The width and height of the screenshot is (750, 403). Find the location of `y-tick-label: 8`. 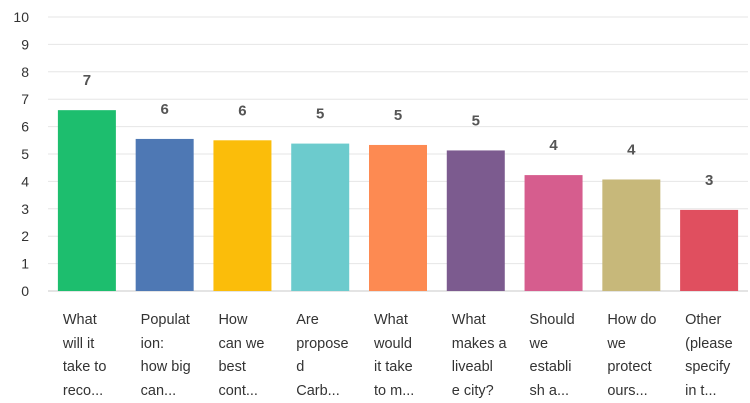

y-tick-label: 8 is located at coordinates (25, 72).